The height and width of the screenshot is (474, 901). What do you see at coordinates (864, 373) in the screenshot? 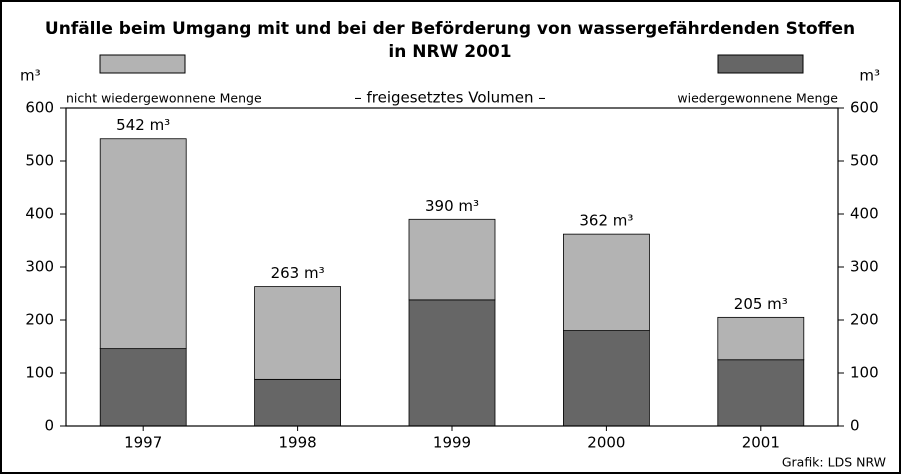
I see `y2-tick-label: 100` at bounding box center [864, 373].